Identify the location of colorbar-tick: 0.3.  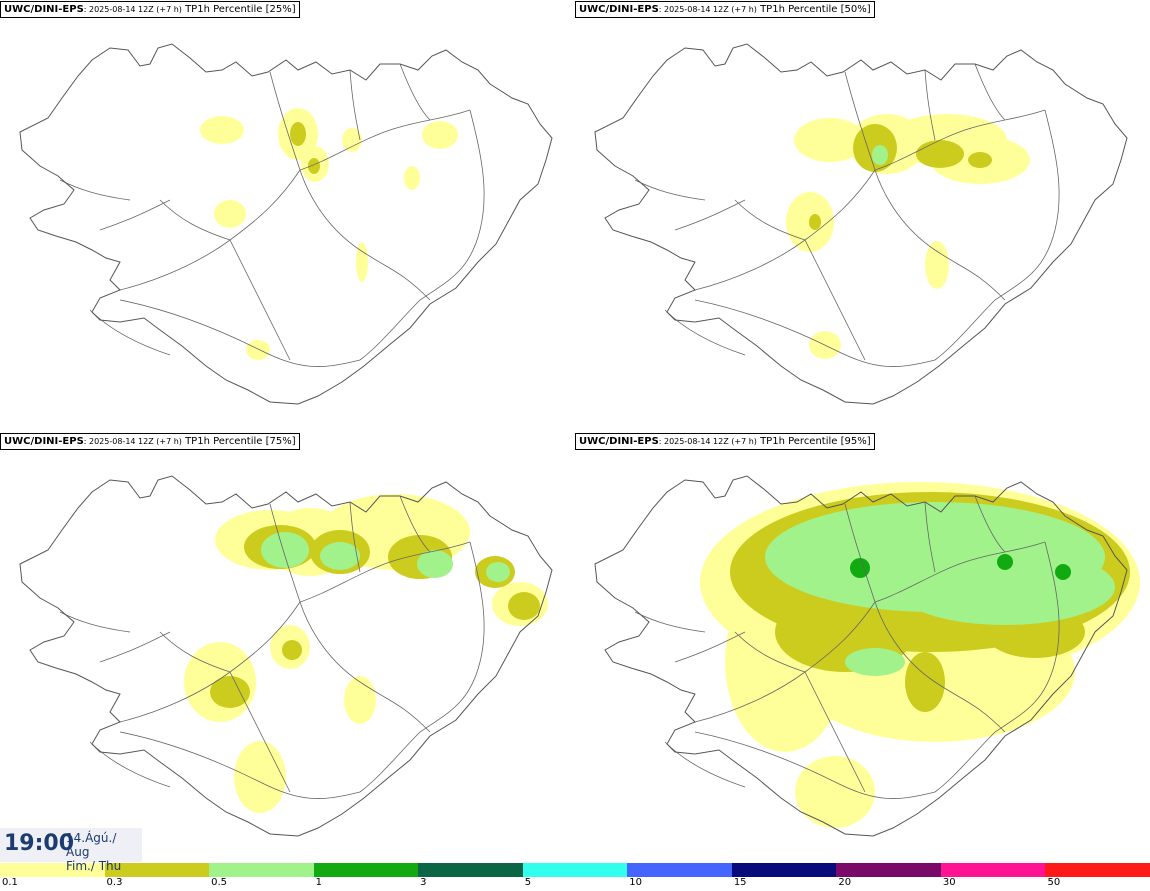
(114, 882).